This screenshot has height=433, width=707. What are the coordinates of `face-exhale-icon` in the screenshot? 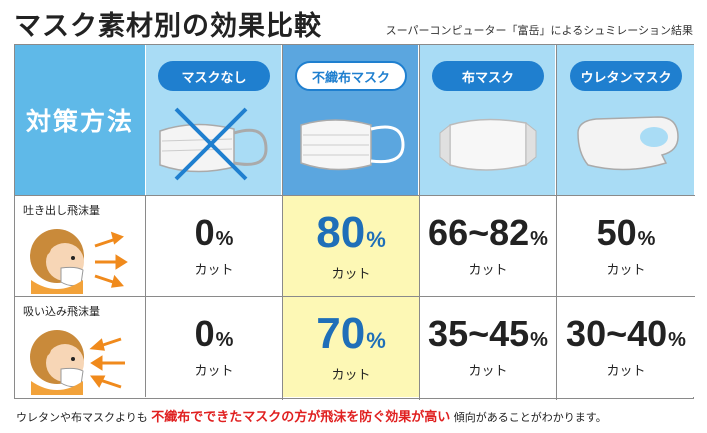 It's located at (79, 261).